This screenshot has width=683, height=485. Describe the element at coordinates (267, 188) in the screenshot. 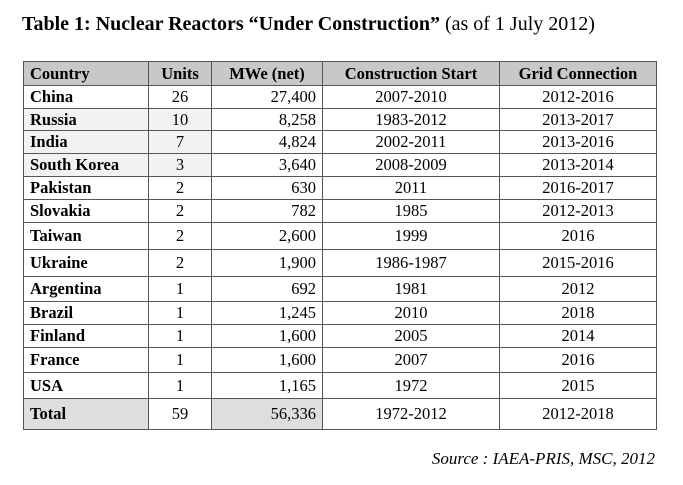

I see `mwe-cell: 630` at that location.